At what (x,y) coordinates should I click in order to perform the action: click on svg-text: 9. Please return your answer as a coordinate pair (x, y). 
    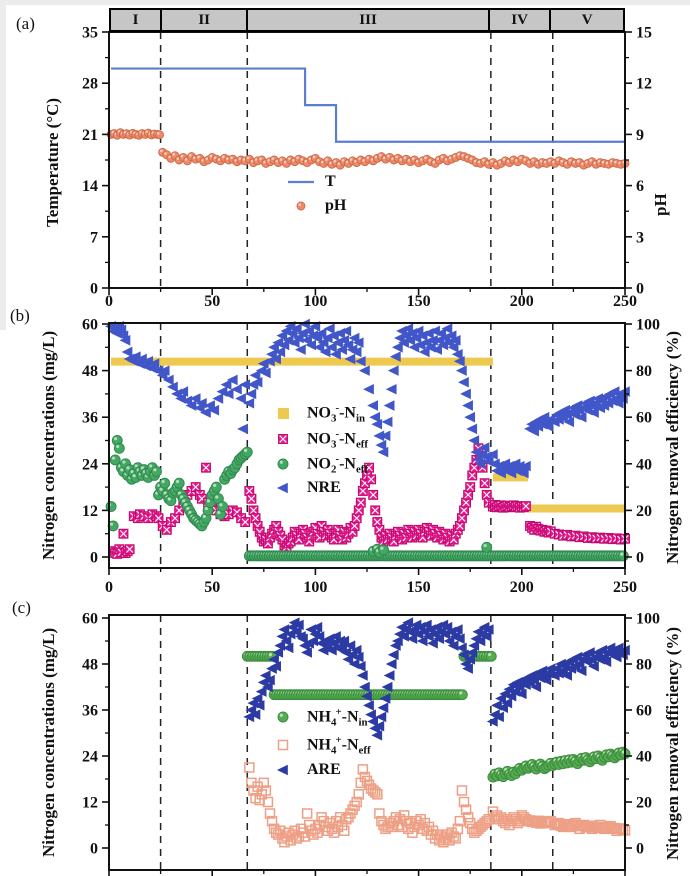
    Looking at the image, I should click on (640, 135).